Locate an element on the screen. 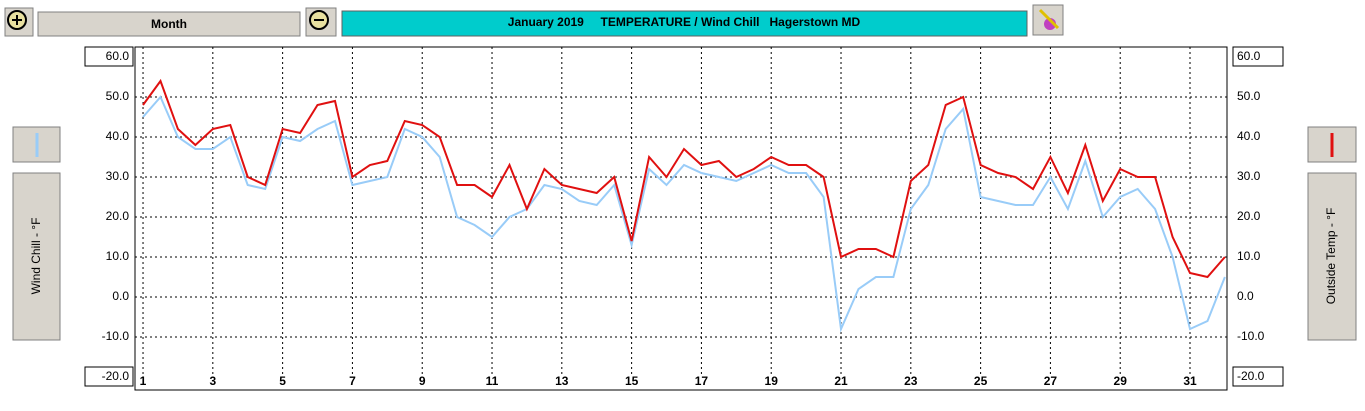 This screenshot has height=411, width=1365. y-tick-label: 0.0 is located at coordinates (120, 296).